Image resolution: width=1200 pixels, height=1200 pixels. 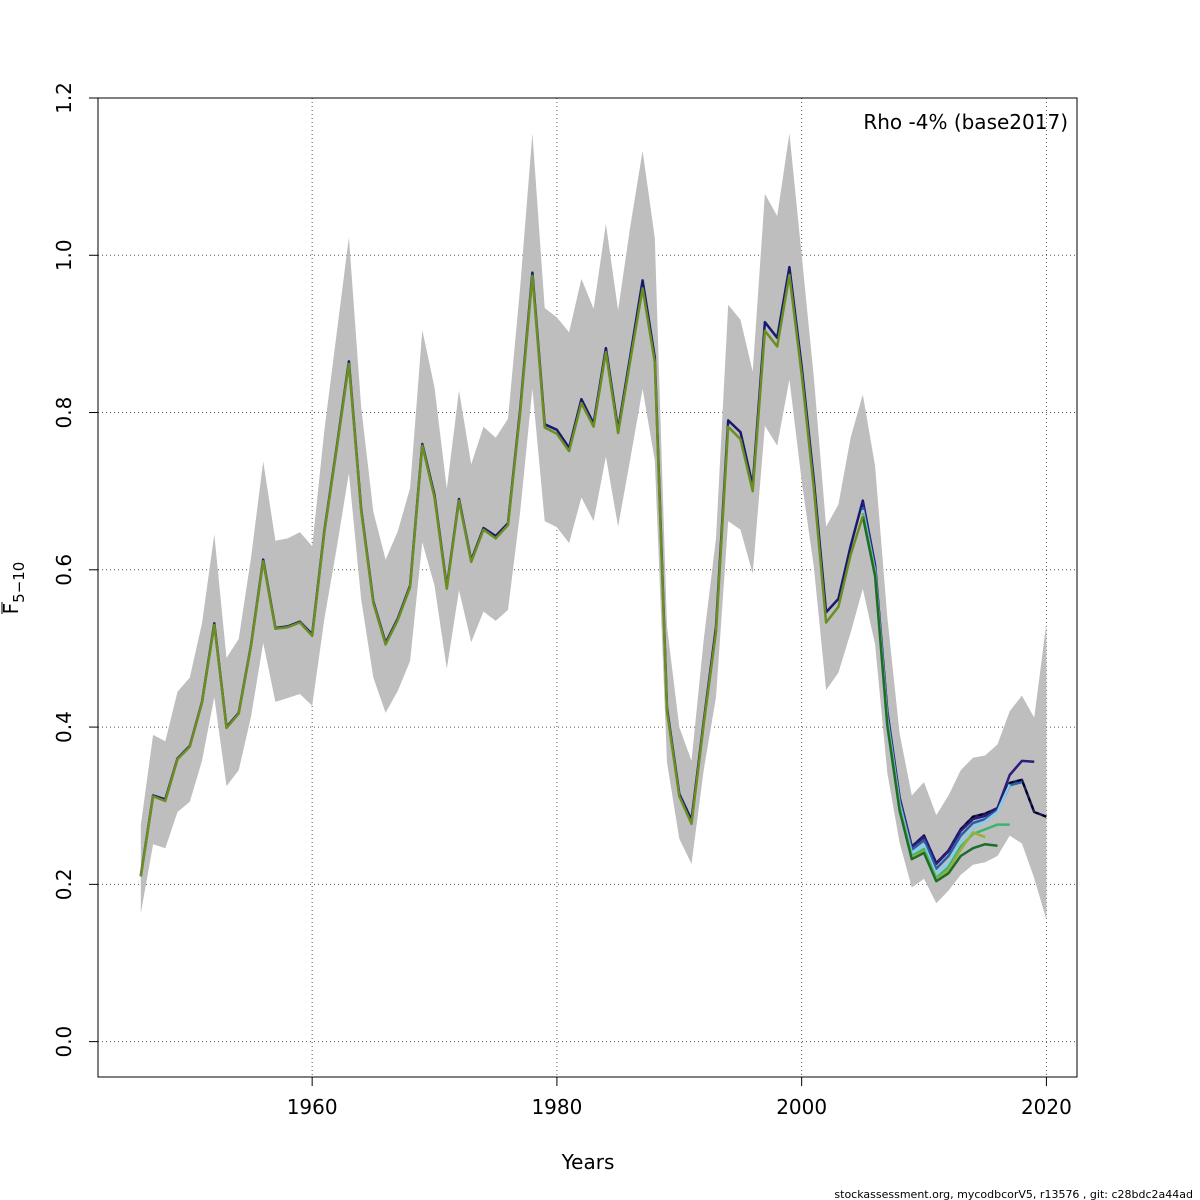 I want to click on annotation-label: Rho -4% (base2017), so click(x=965, y=122).